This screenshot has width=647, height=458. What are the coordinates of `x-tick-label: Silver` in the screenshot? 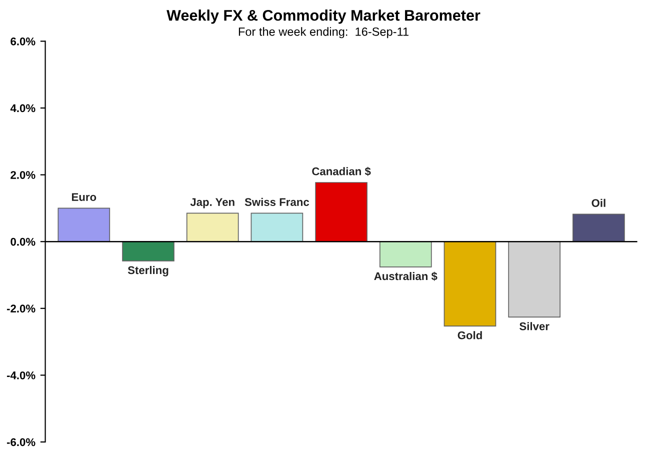 It's located at (535, 326).